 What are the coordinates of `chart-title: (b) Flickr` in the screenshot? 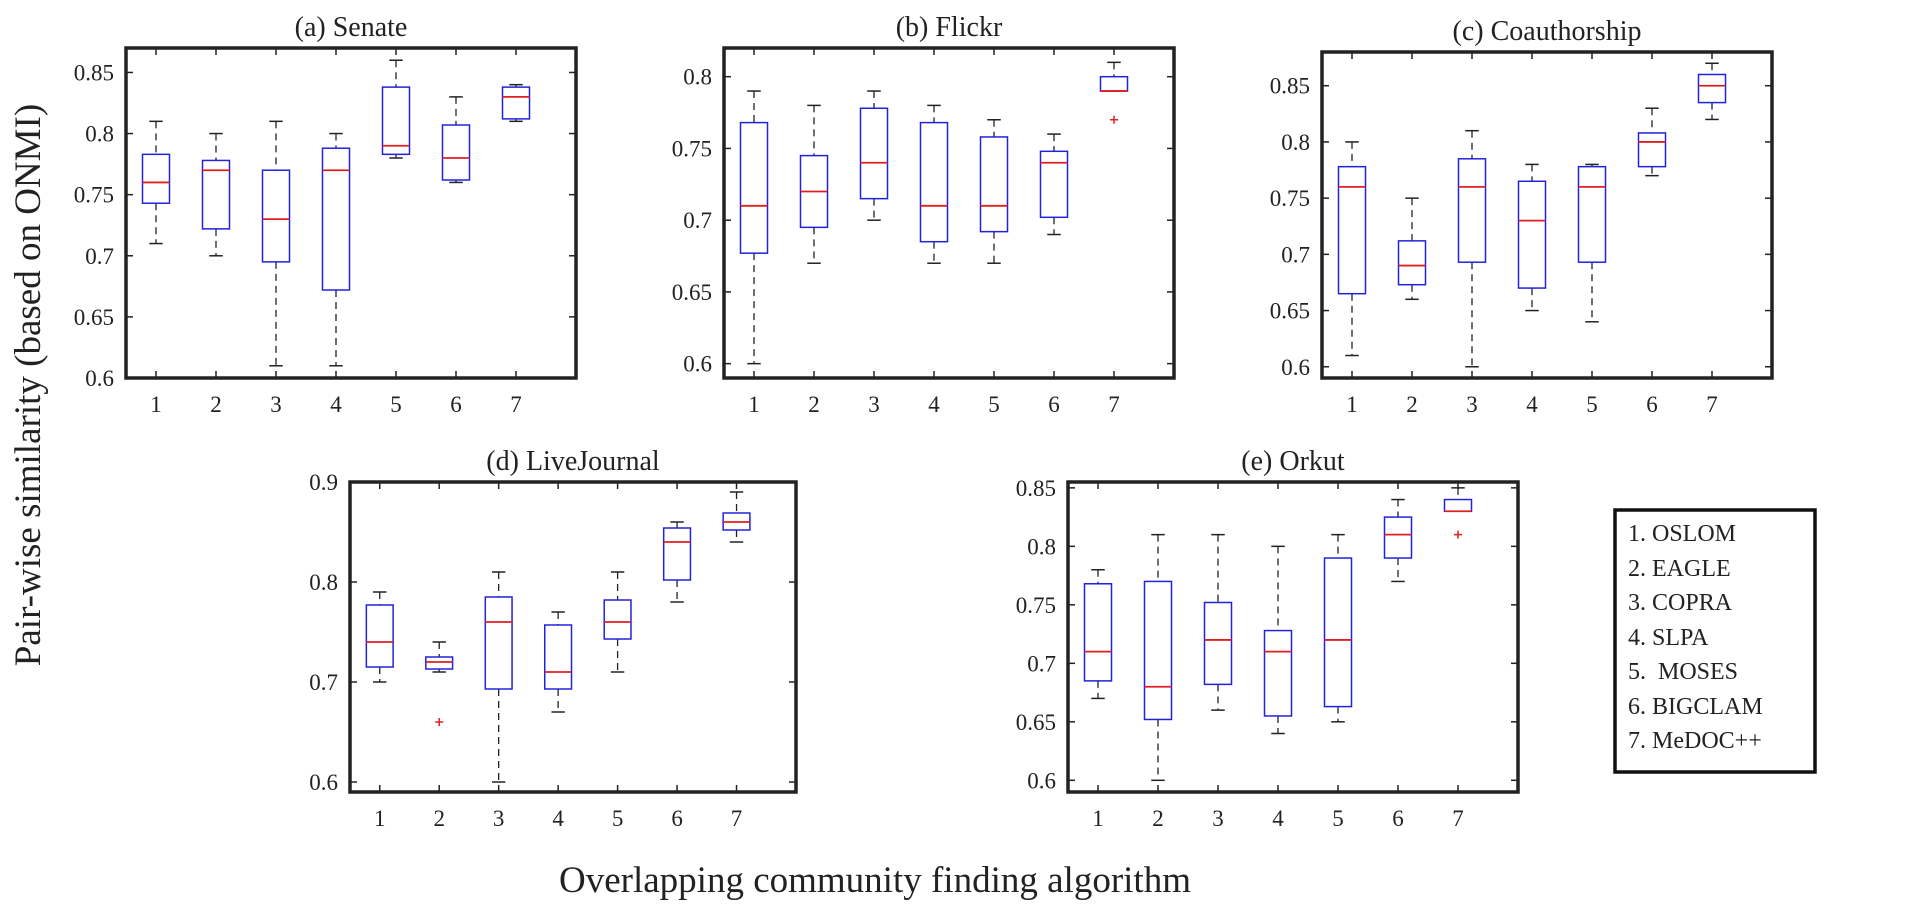 It's located at (949, 27).